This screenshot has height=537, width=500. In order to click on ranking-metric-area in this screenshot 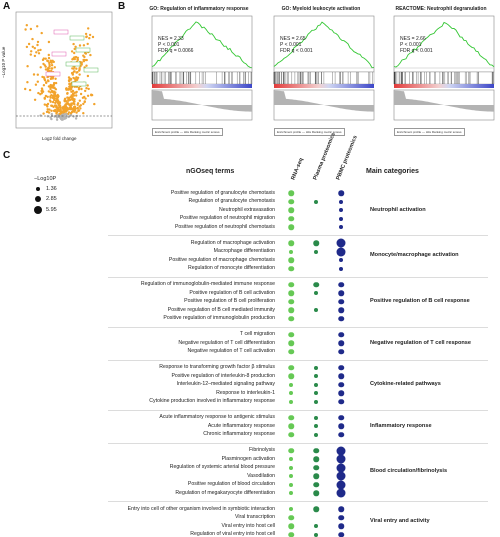, I will do `click(324, 101)`.